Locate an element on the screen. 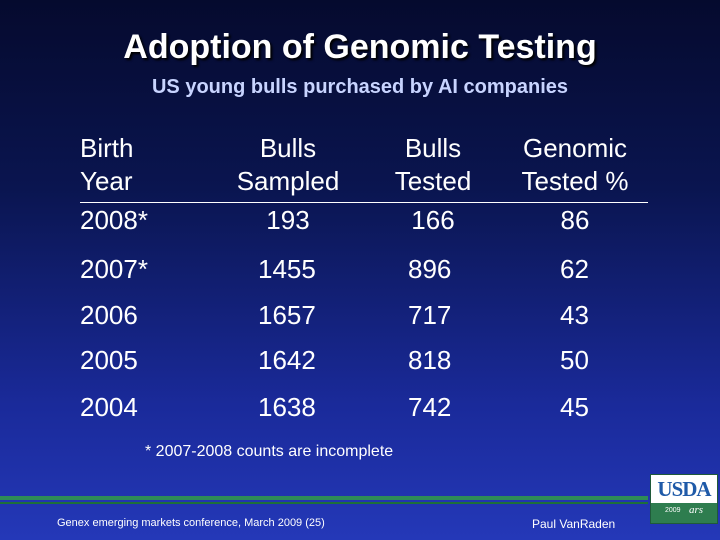 The height and width of the screenshot is (540, 720). cell-sampled: 1657 is located at coordinates (287, 315).